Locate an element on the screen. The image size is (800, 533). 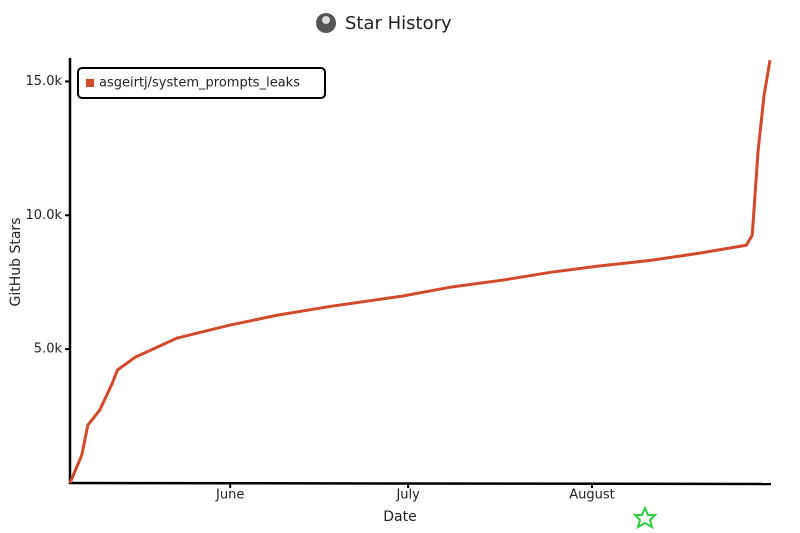
x-axis is located at coordinates (420, 483).